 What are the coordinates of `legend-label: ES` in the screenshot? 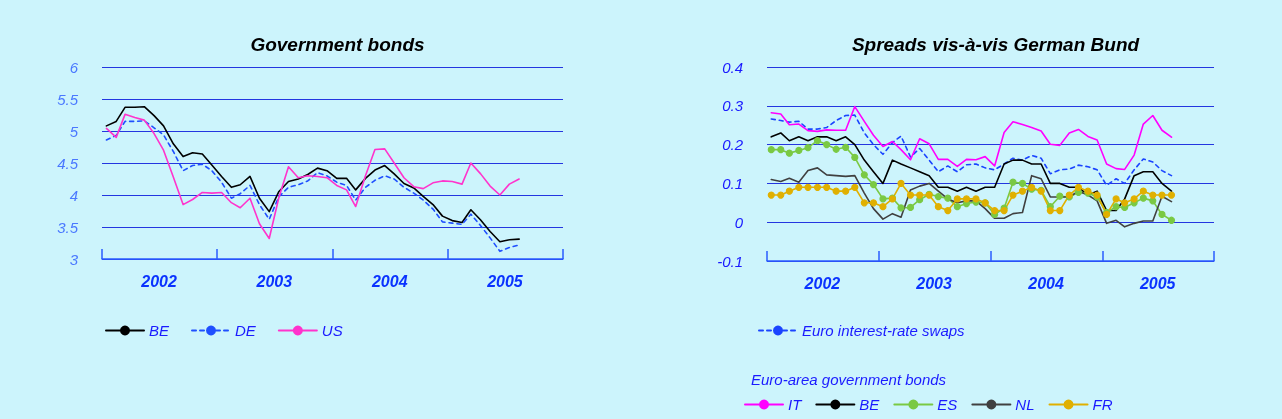 It's located at (947, 404).